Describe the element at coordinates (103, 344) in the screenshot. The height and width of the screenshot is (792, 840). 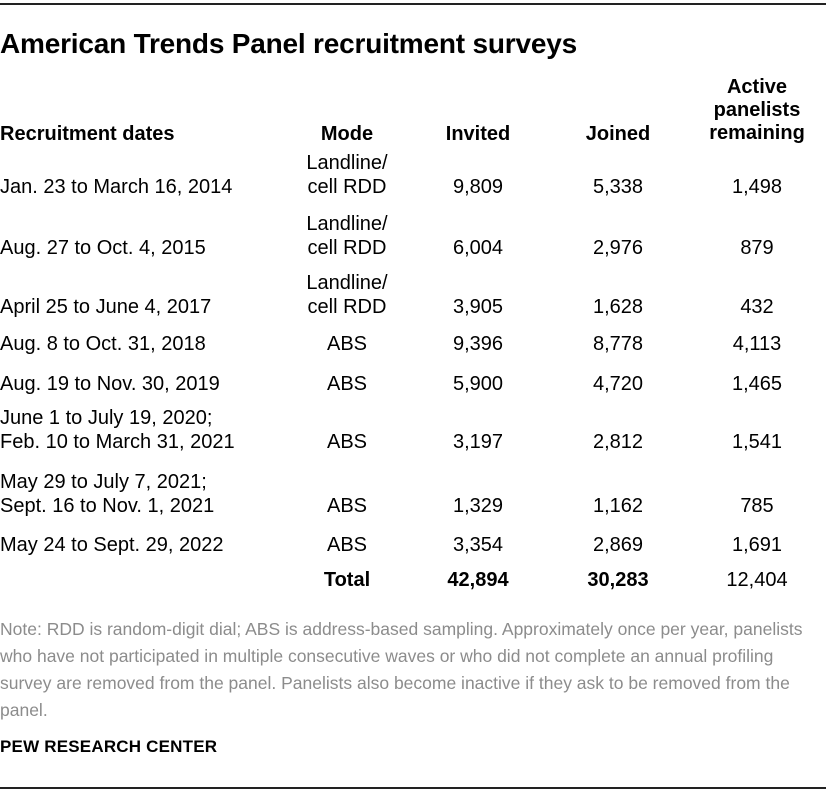
I see `row-dates-line2: Aug. 8 to Oct. 31, 2018` at that location.